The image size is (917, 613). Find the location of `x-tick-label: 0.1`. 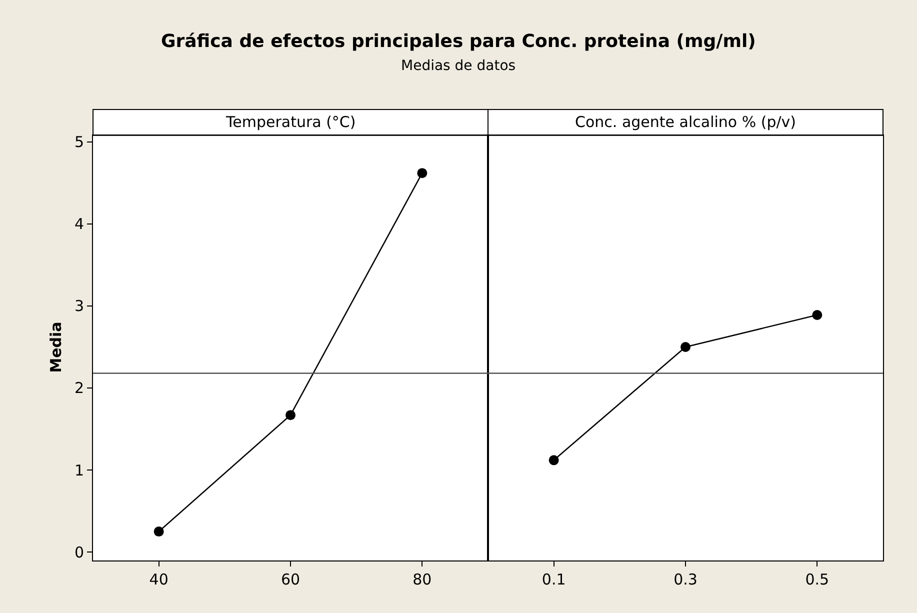

x-tick-label: 0.1 is located at coordinates (554, 579).